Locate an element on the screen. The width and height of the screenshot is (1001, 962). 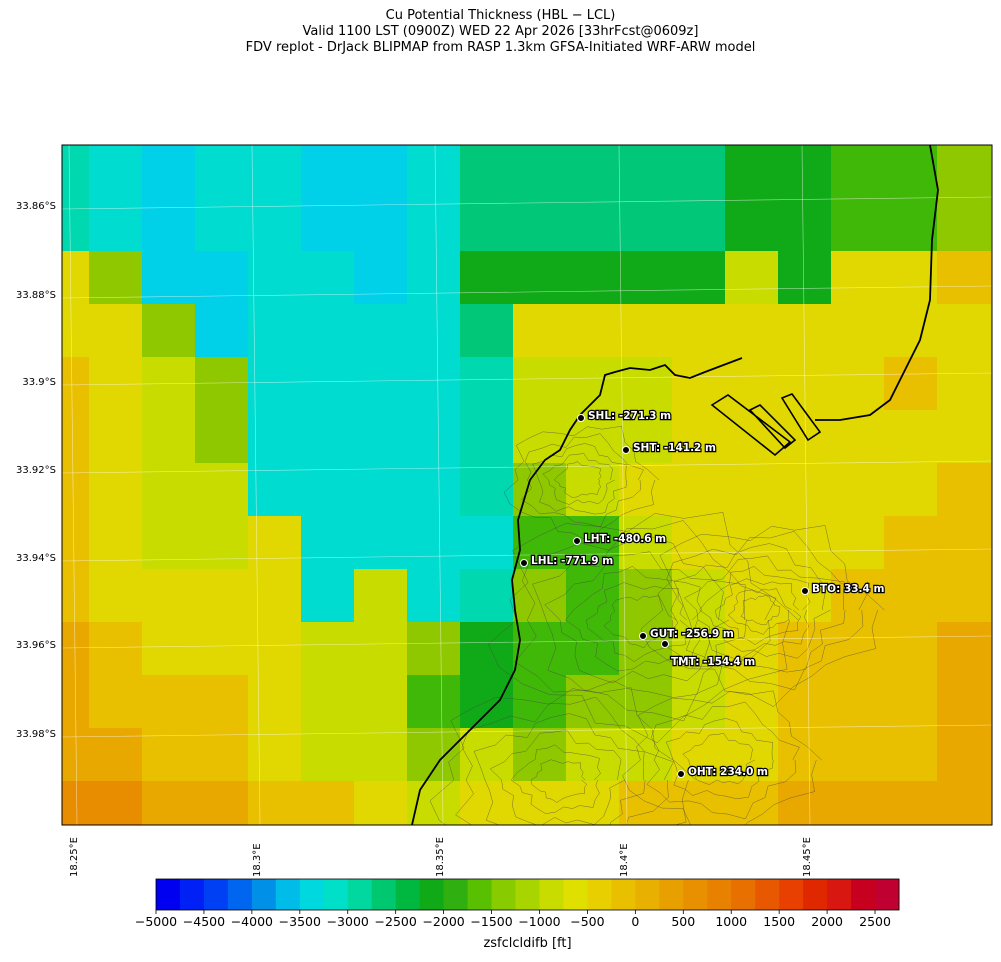
station-lht: LHT: -480.6 m is located at coordinates (620, 539).